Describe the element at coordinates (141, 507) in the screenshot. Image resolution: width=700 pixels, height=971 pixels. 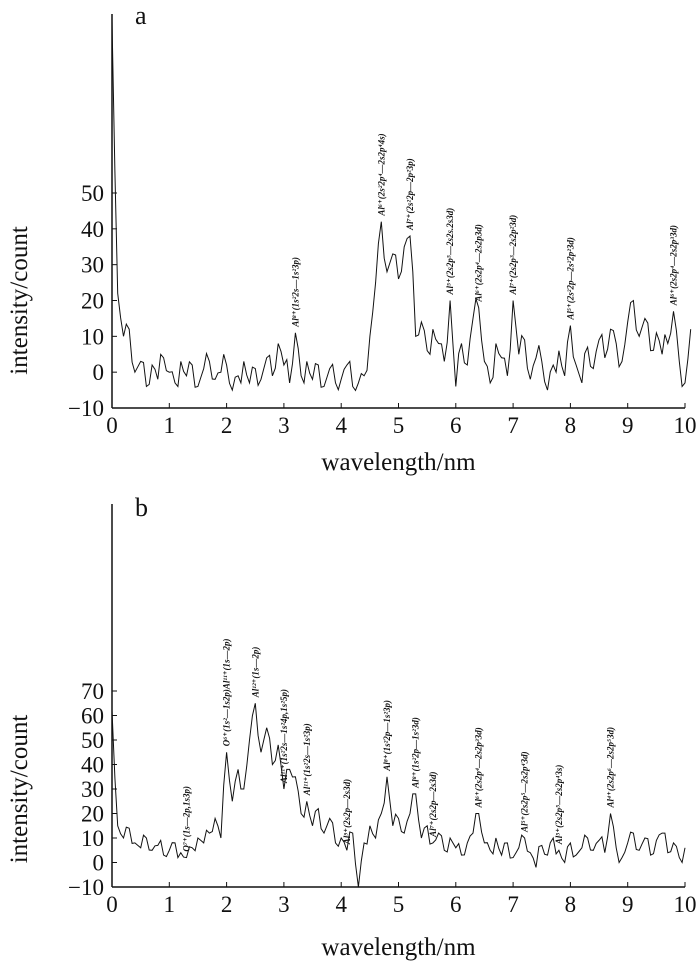
I see `panel-label: b` at that location.